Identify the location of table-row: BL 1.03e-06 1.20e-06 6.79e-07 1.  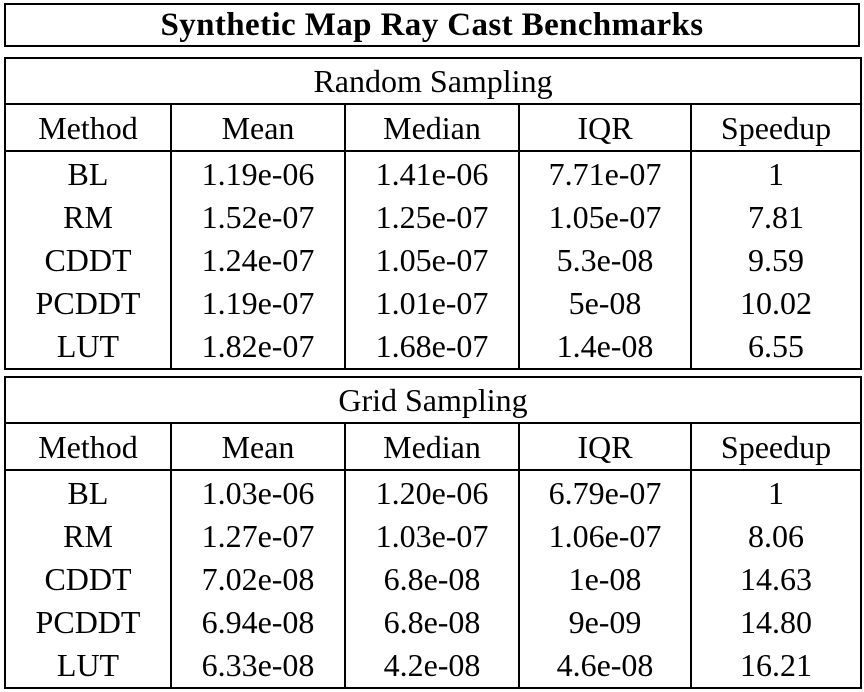
(433, 492).